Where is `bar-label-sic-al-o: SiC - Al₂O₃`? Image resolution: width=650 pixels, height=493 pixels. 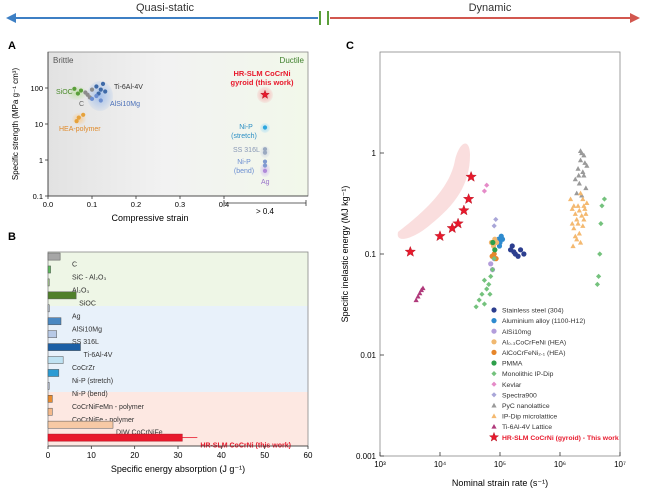
bar-label-sic-al-o: SiC - Al₂O₃ is located at coordinates (89, 278).